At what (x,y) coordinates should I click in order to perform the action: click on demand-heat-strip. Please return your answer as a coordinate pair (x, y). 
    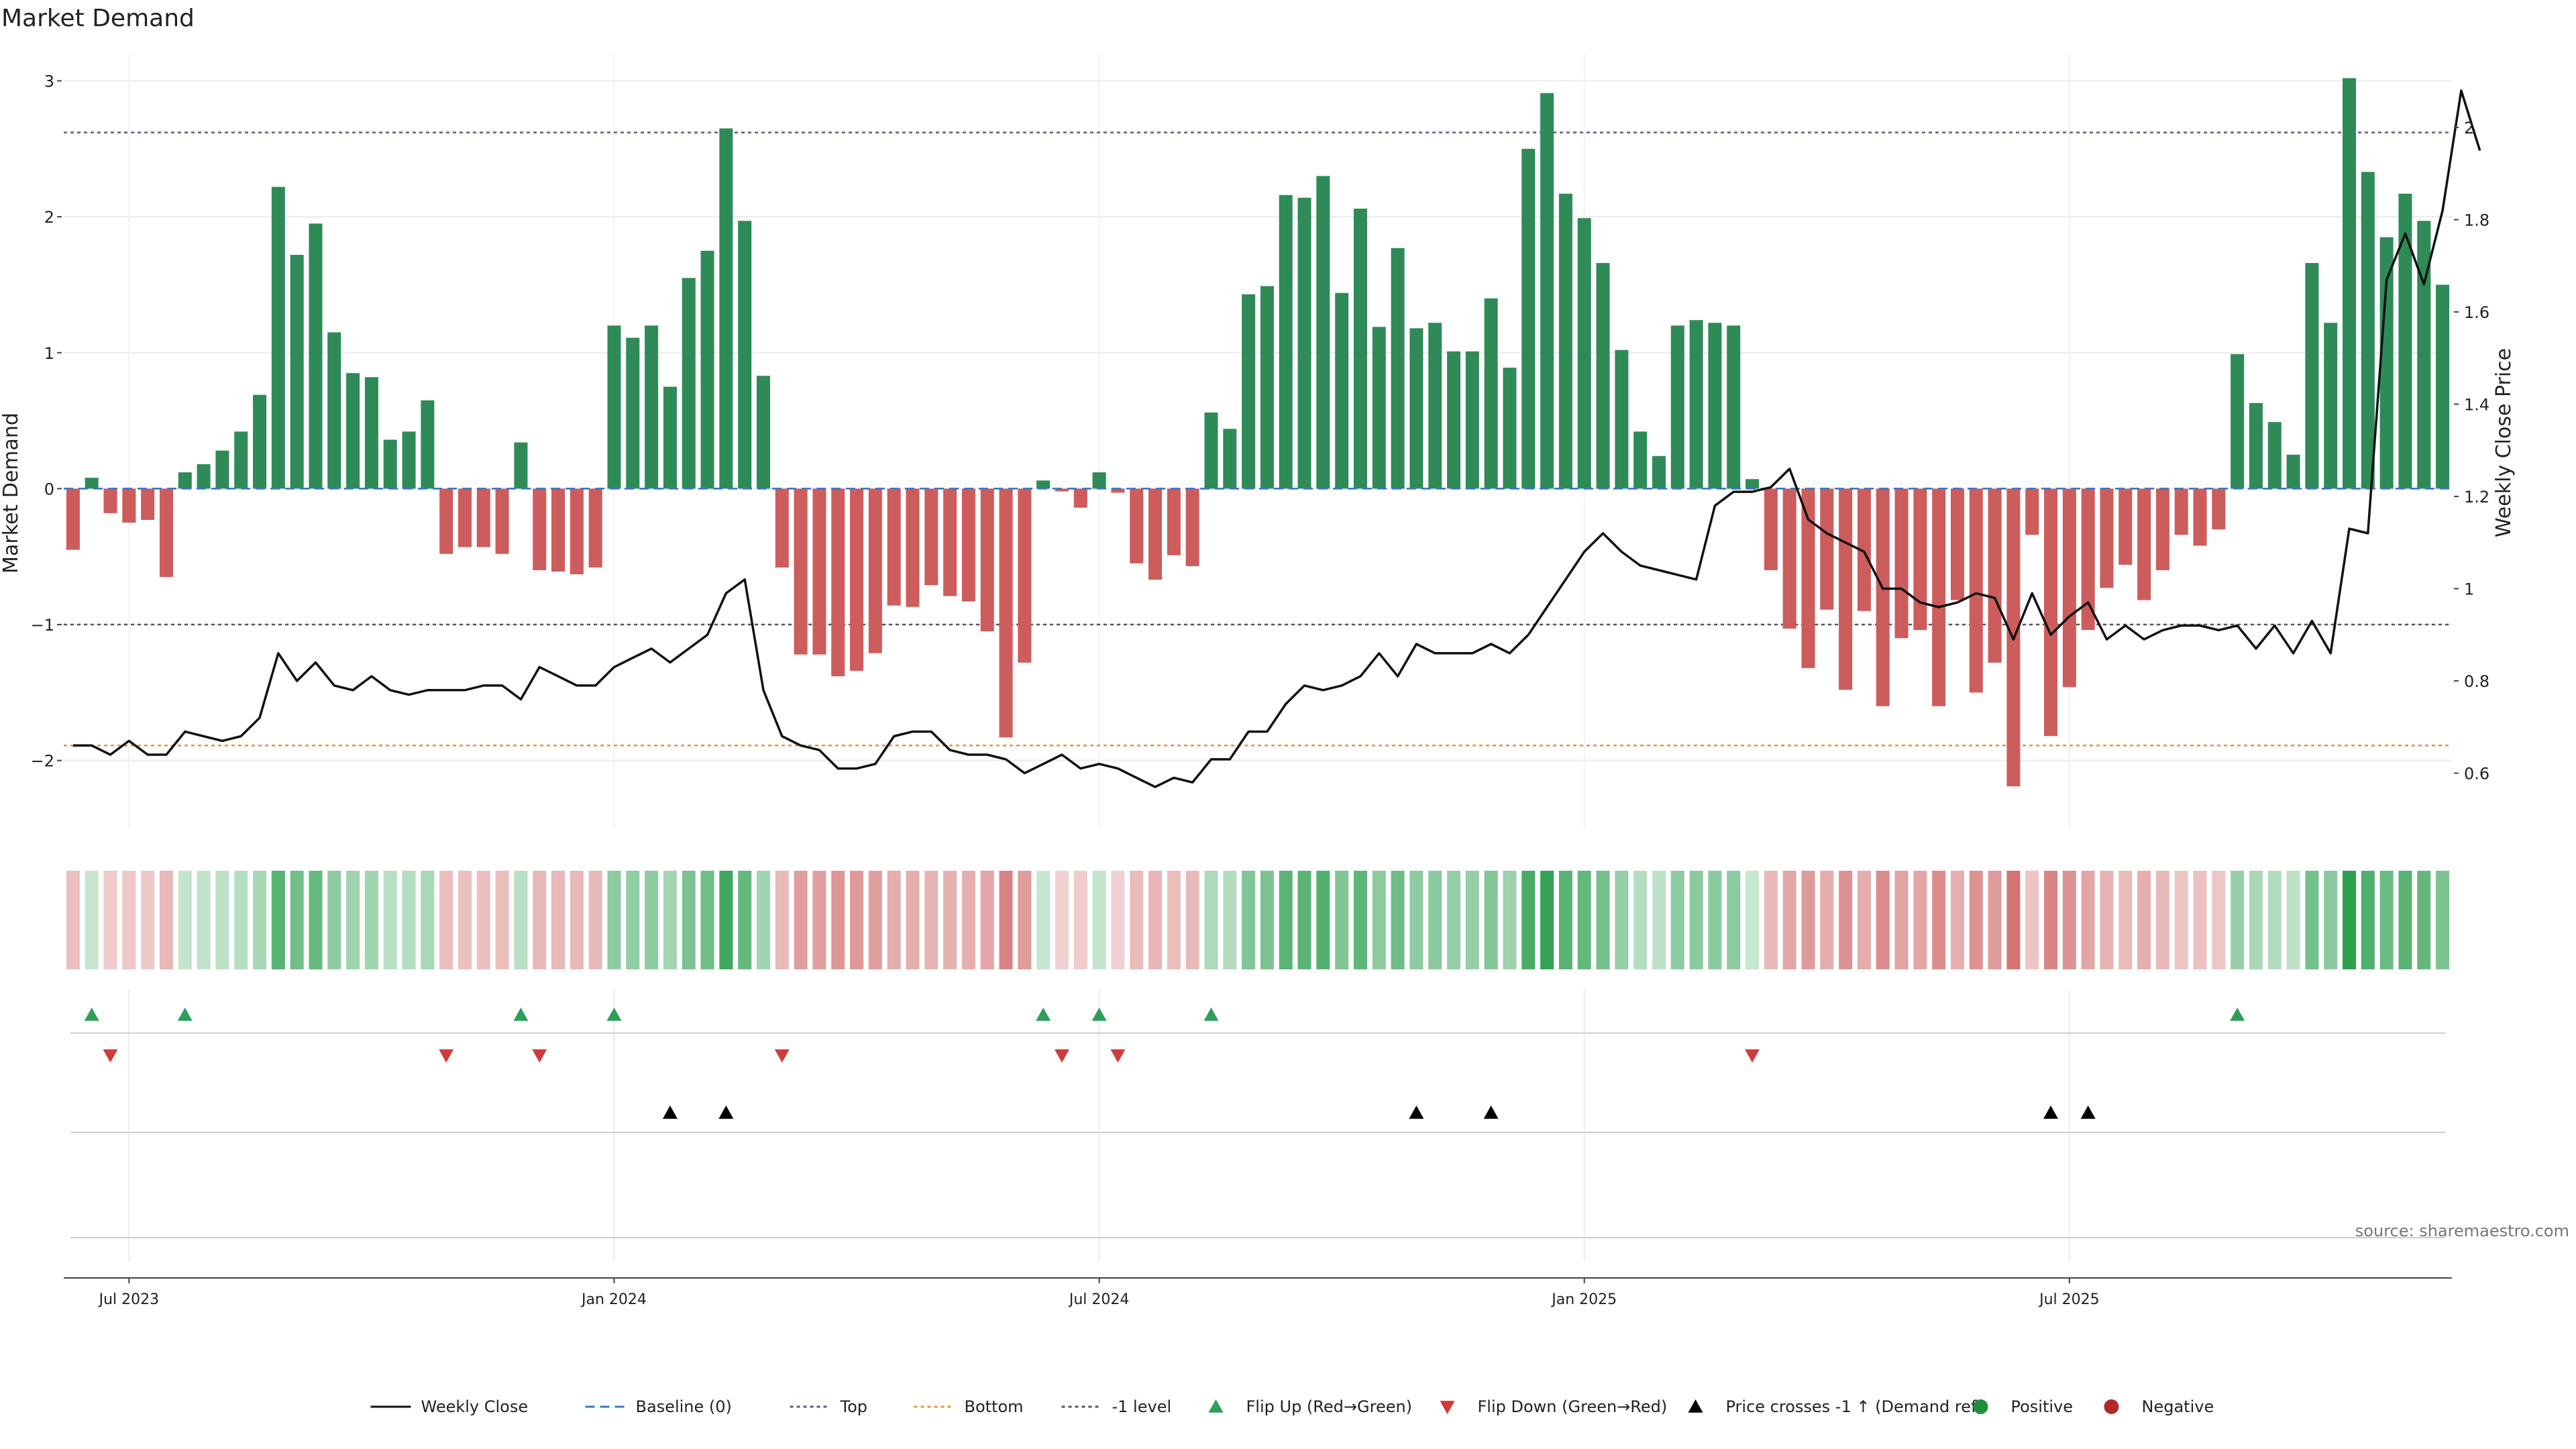
    Looking at the image, I should click on (1258, 920).